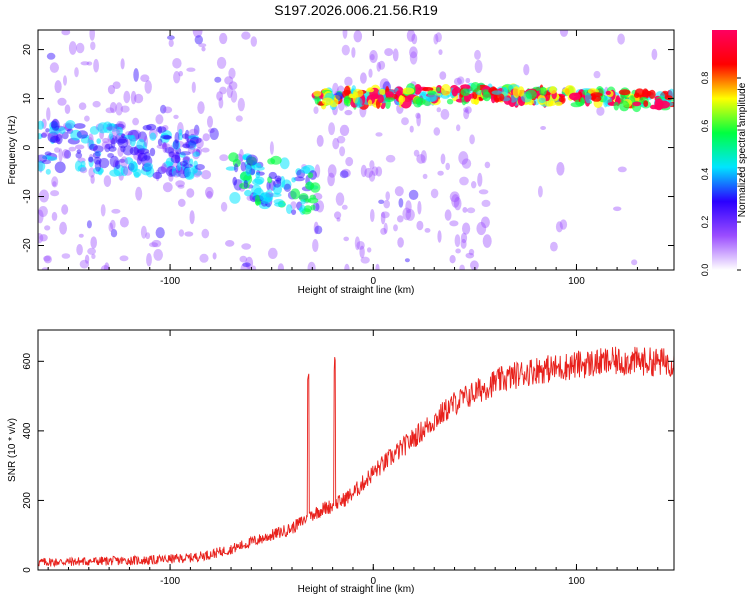 This screenshot has width=750, height=600. Describe the element at coordinates (576, 281) in the screenshot. I see `spectrogram-x-tick-label: 100` at that location.